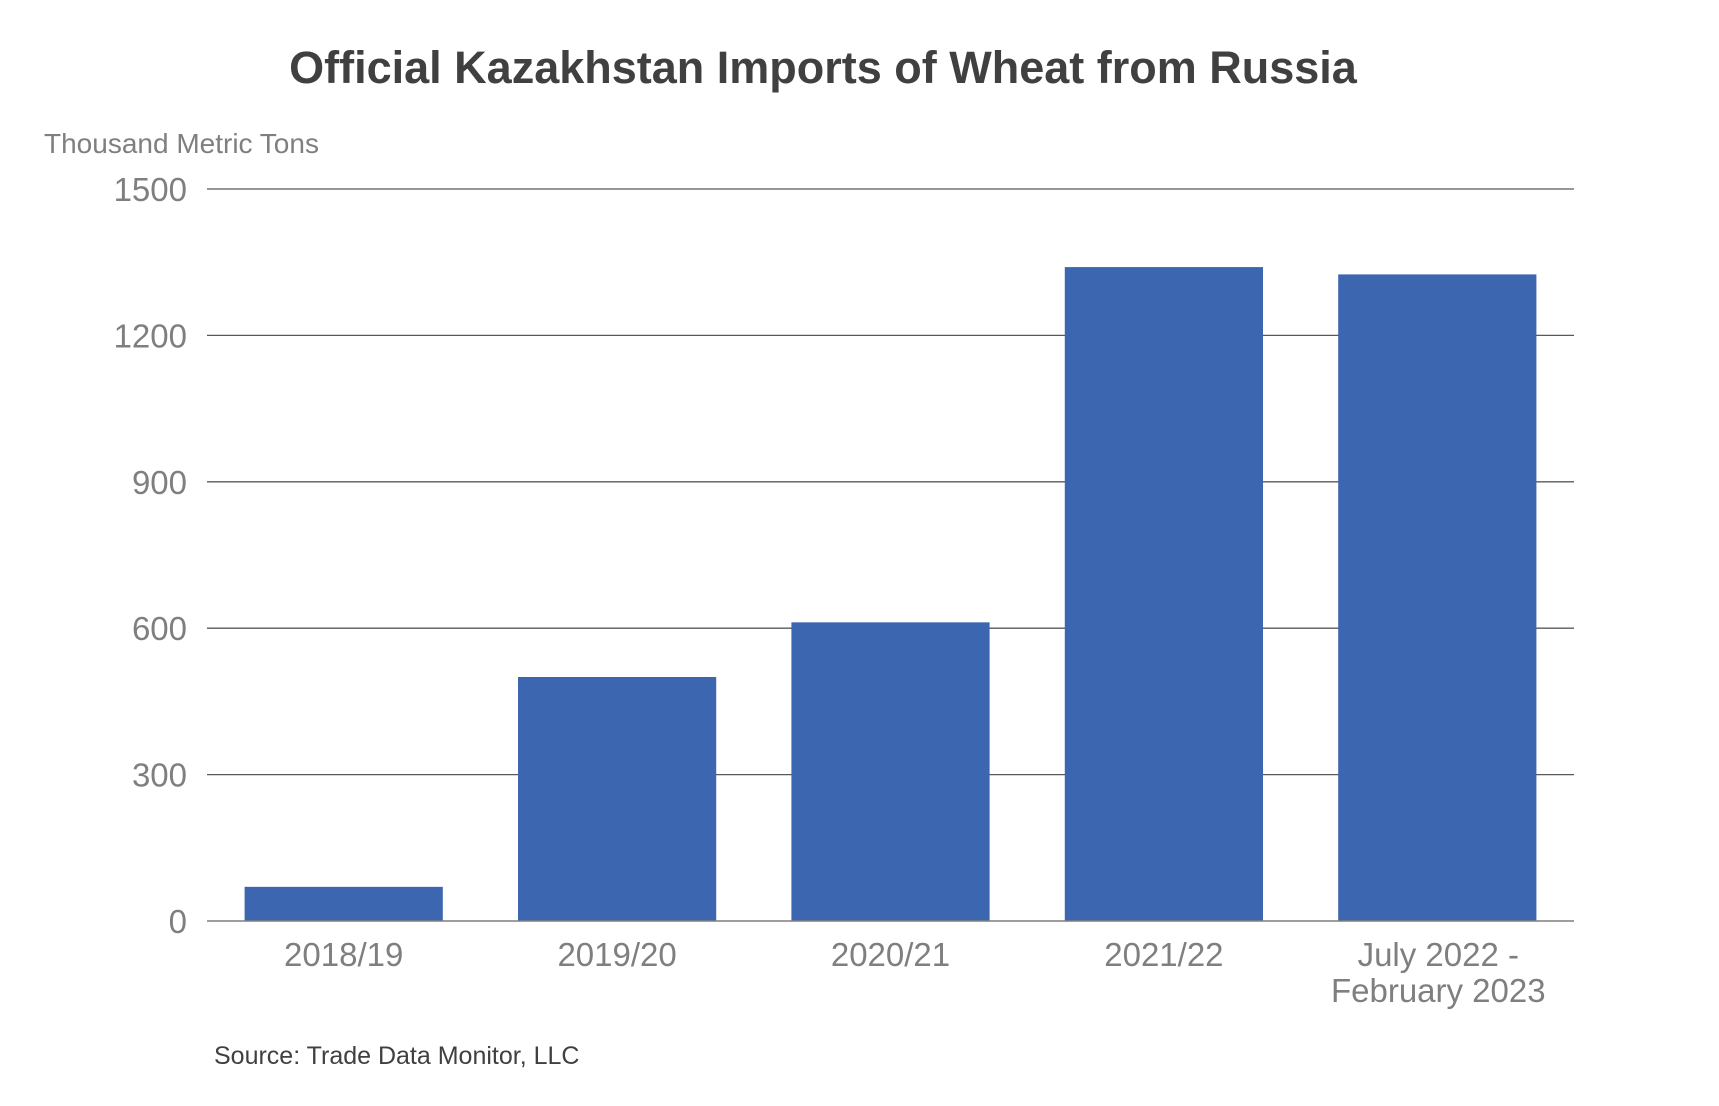  Describe the element at coordinates (396, 1056) in the screenshot. I see `source-note: Source: Trade Data Monitor, LLC` at that location.